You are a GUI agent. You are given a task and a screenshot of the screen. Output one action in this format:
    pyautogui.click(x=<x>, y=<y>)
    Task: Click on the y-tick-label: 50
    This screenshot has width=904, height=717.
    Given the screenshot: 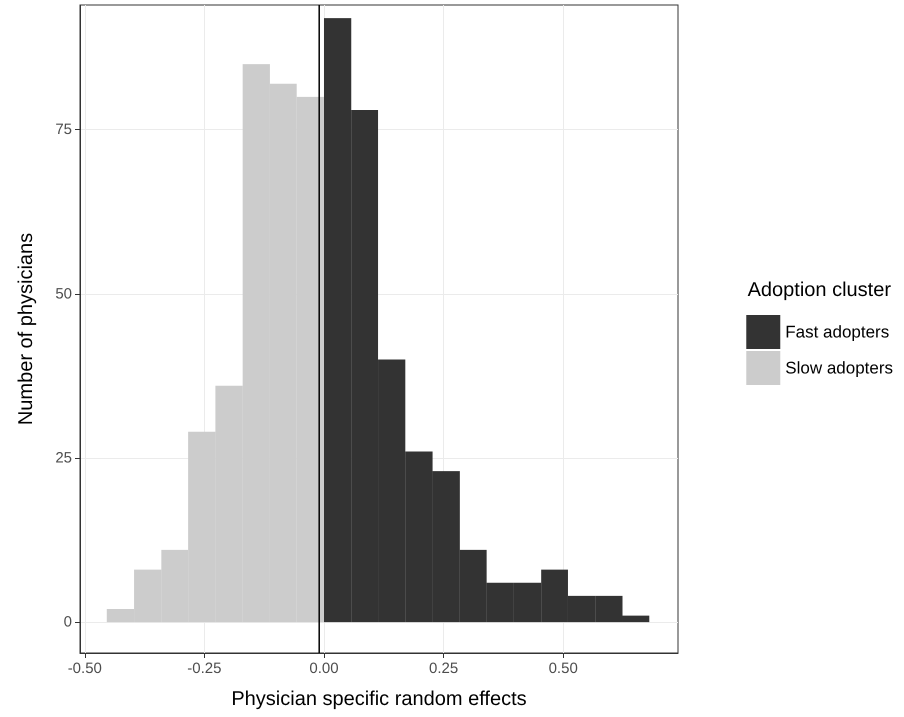 What is the action you would take?
    pyautogui.click(x=63, y=293)
    